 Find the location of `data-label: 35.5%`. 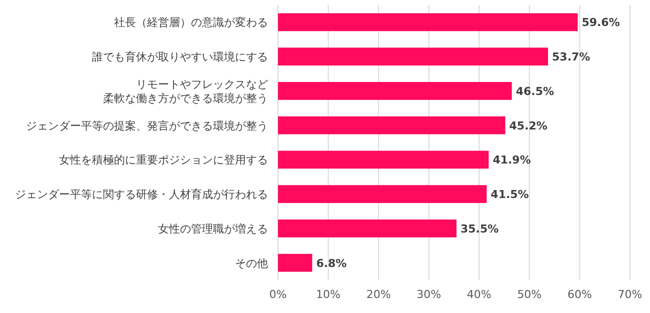

data-label: 35.5% is located at coordinates (479, 229).